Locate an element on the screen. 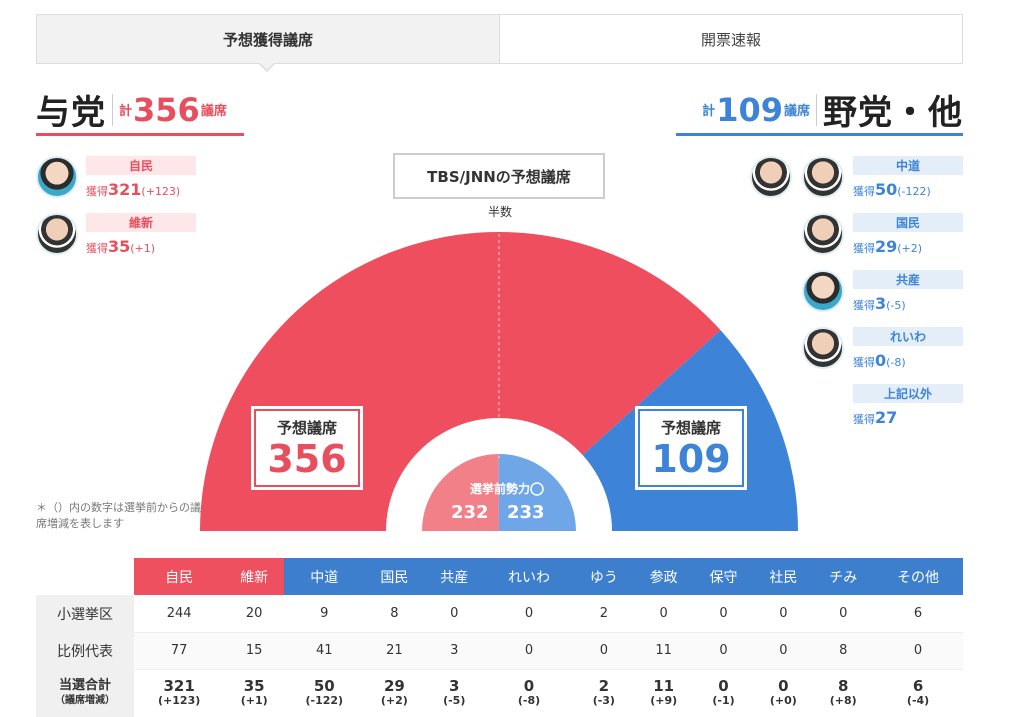 The image size is (1024, 717). column-header: 中道 is located at coordinates (324, 576).